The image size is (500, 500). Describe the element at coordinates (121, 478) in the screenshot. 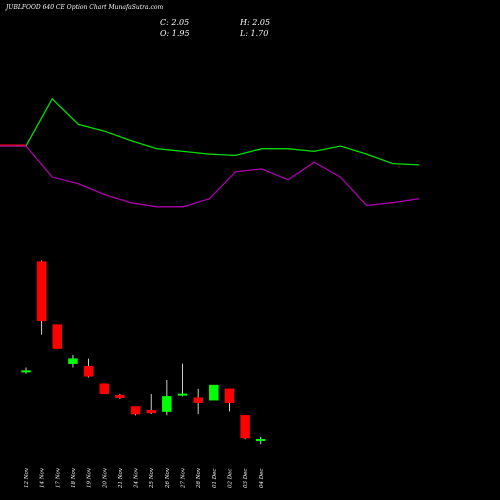

I see `x-tick-label: 21 Nov` at that location.